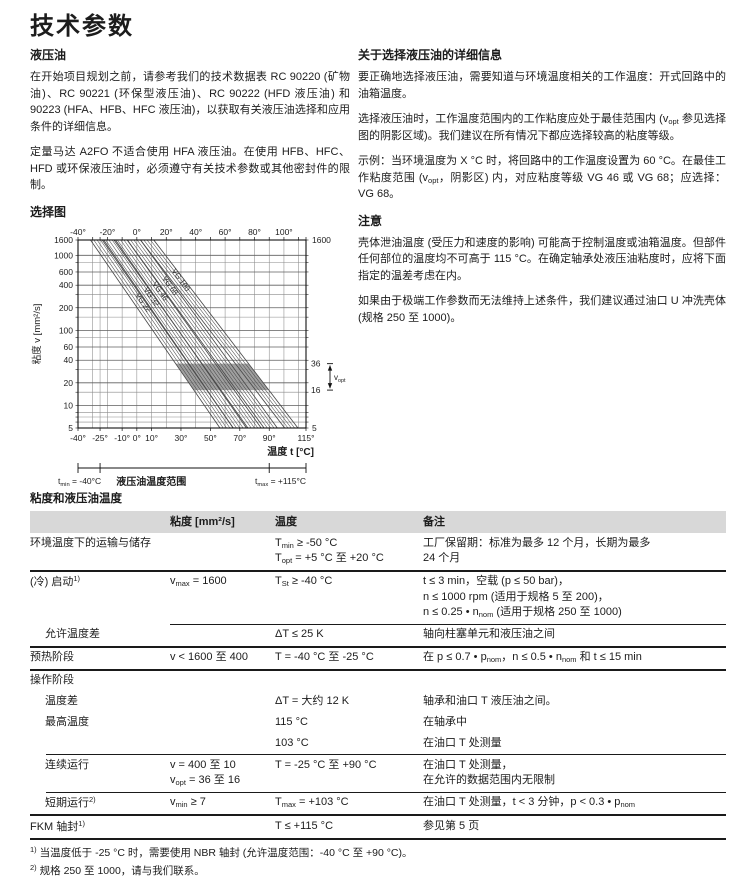  What do you see at coordinates (66, 285) in the screenshot?
I see `y-axis-tick-label: 400` at bounding box center [66, 285].